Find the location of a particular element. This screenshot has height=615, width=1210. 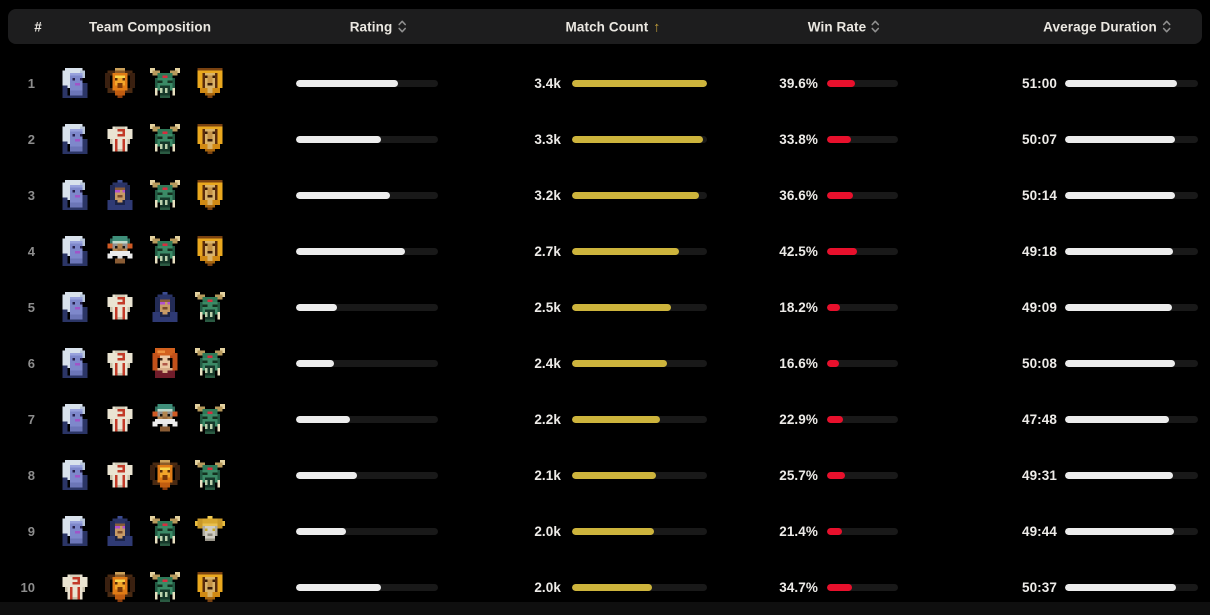

table-row: 9 2.0k 21.4% 49:44 is located at coordinates (605, 531).